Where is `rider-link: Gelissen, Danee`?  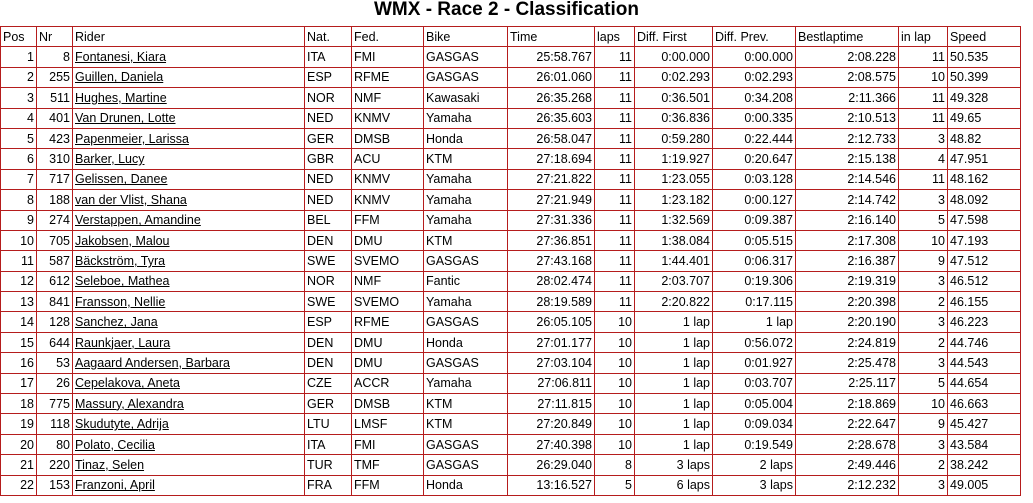
rider-link: Gelissen, Danee is located at coordinates (121, 179).